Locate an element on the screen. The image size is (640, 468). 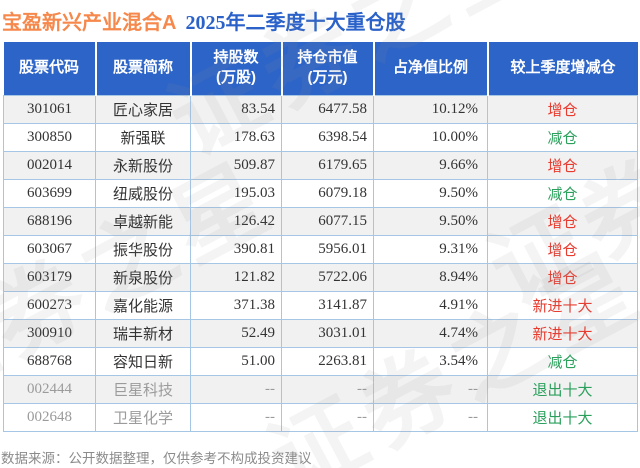
nav-ratio-cell: 10.00% is located at coordinates (430, 137).